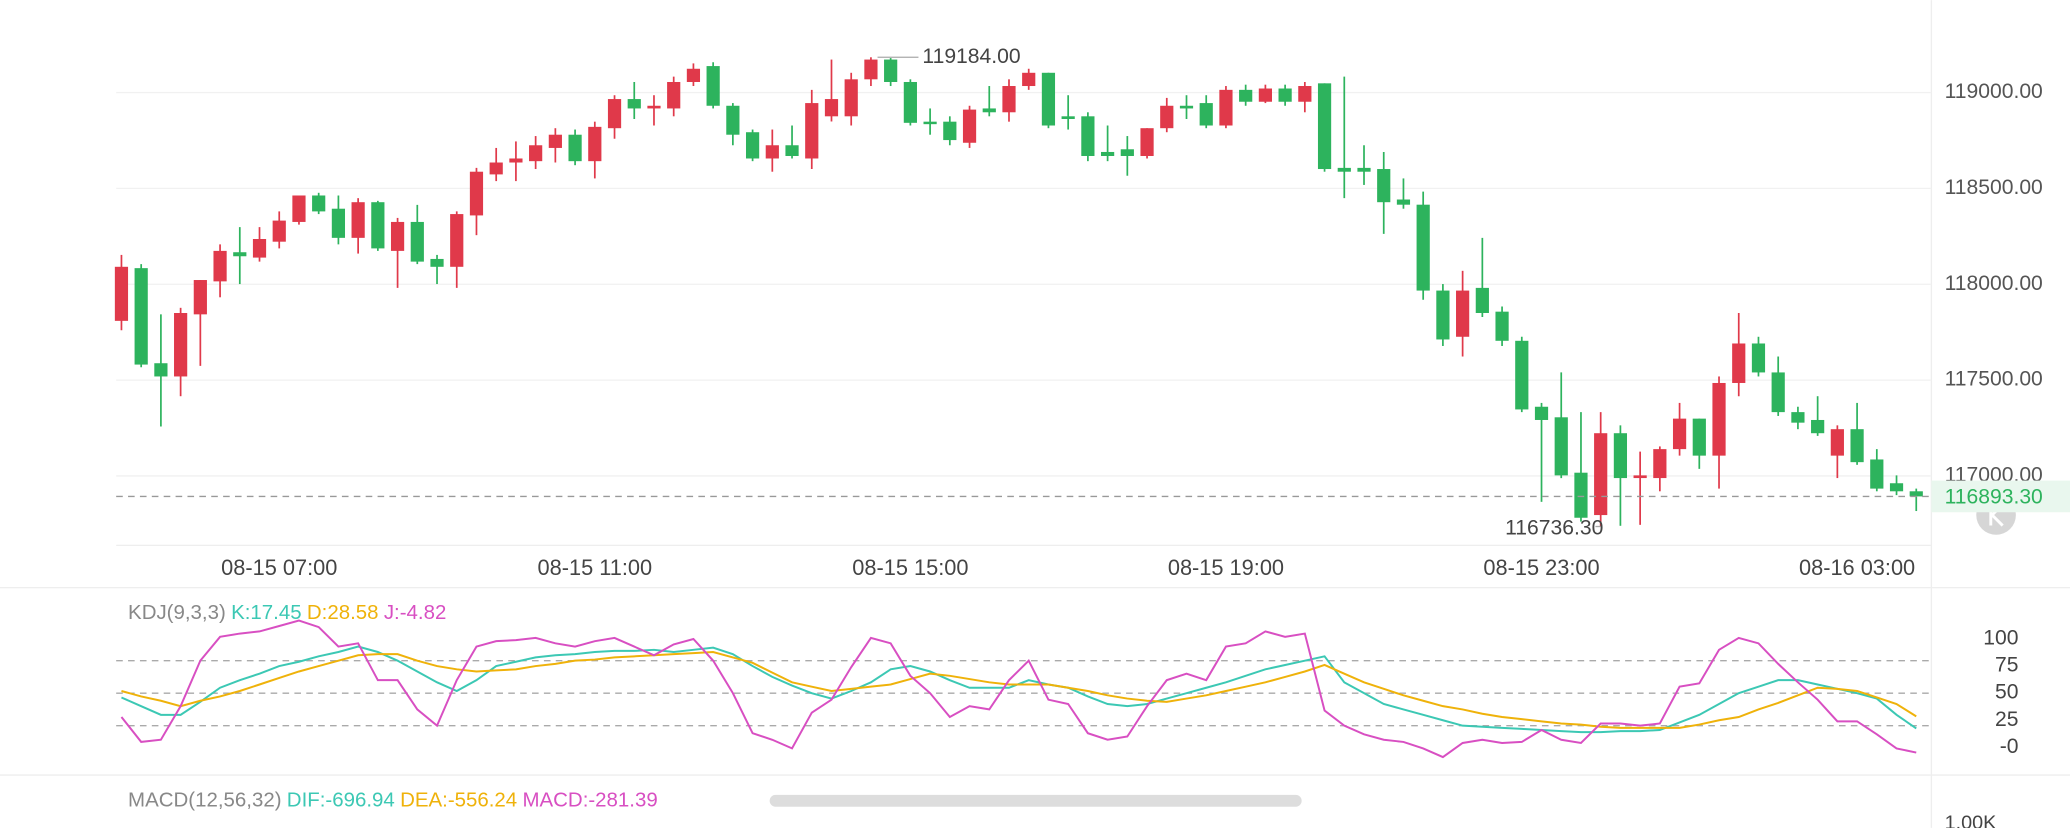 The width and height of the screenshot is (2070, 828). I want to click on legend: KDJ(9,3,3) K:17.45 D:28.58 J:-4.82, so click(287, 612).